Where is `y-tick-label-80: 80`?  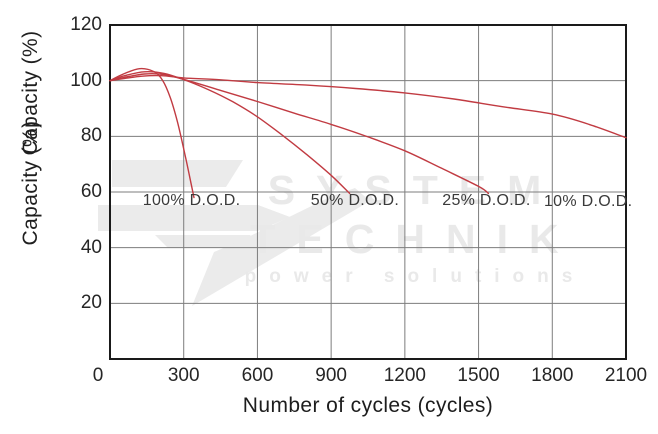
y-tick-label-80: 80 is located at coordinates (91, 136).